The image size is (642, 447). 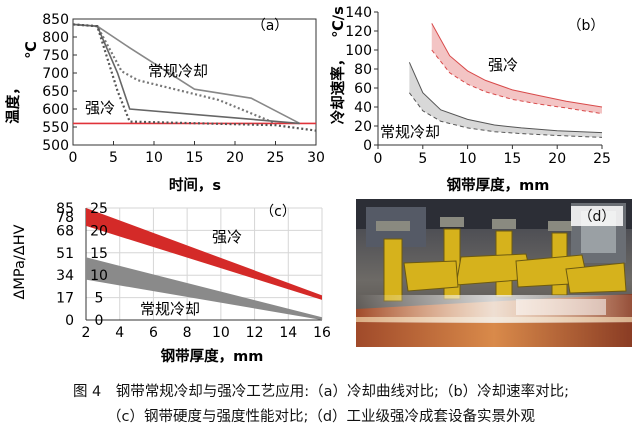 I want to click on chart-c-xtick-label: 4, so click(x=119, y=333).